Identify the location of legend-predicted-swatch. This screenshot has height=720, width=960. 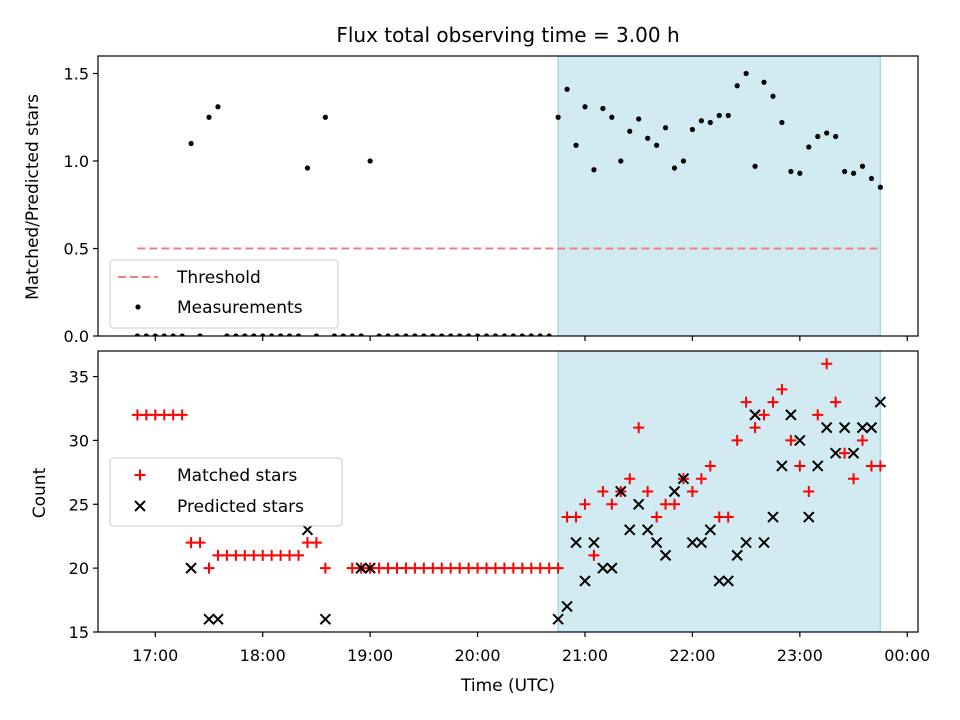
(140, 506).